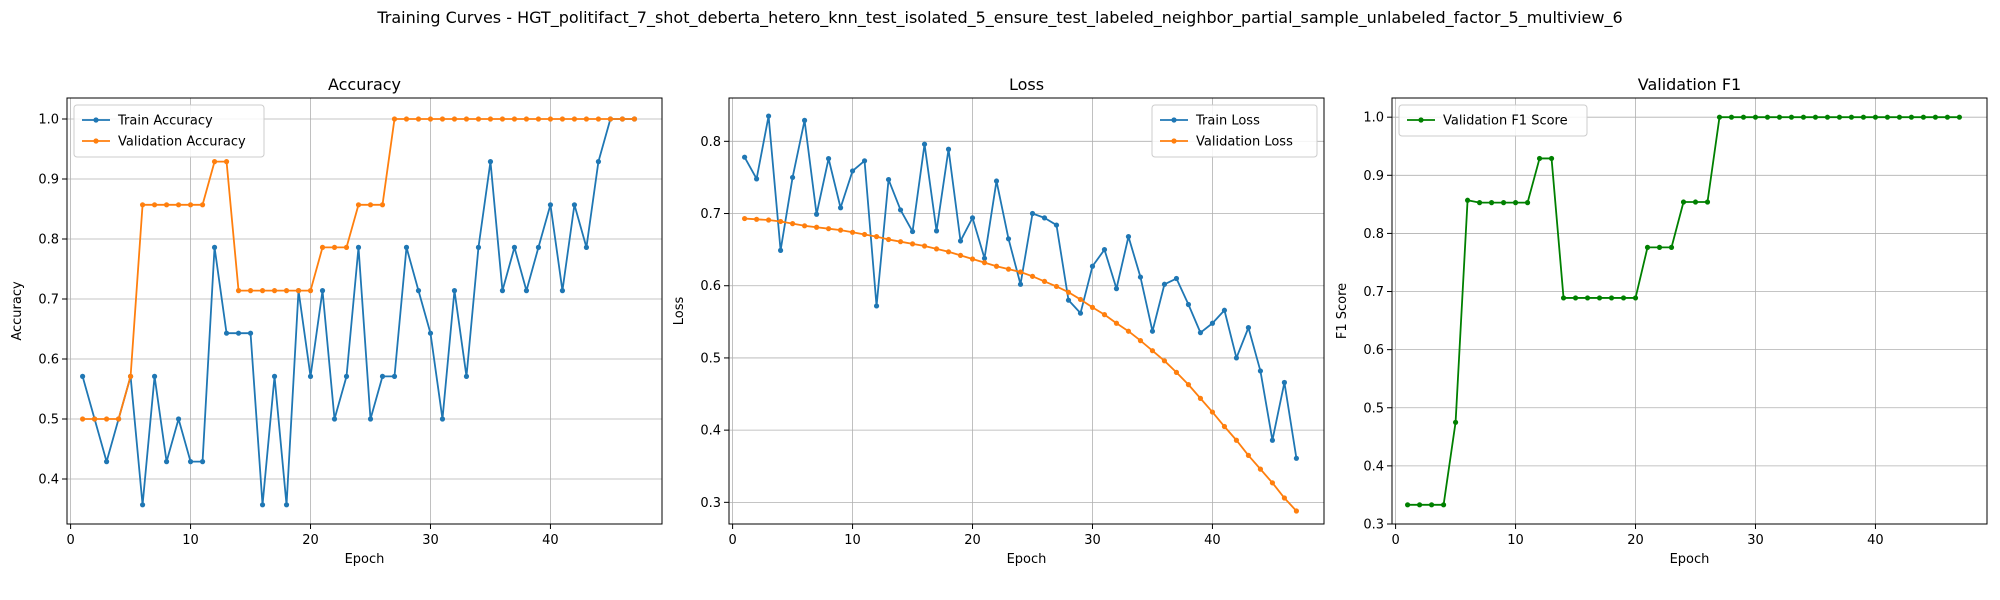 Image resolution: width=2000 pixels, height=600 pixels. Describe the element at coordinates (310, 540) in the screenshot. I see `x-tick-label: 20` at that location.